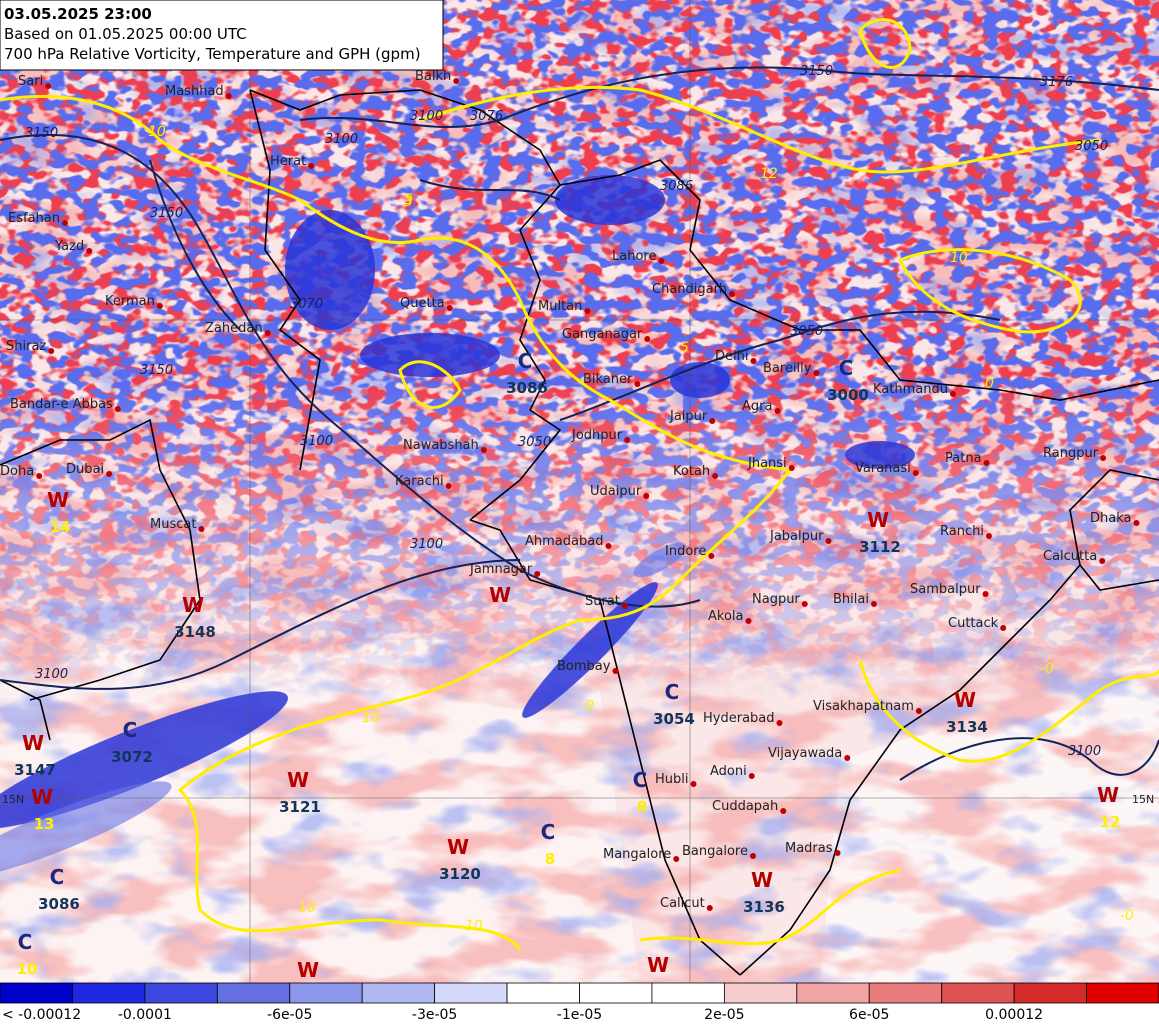 This screenshot has width=1159, height=1024. What do you see at coordinates (460, 874) in the screenshot?
I see `center-value: 3120` at bounding box center [460, 874].